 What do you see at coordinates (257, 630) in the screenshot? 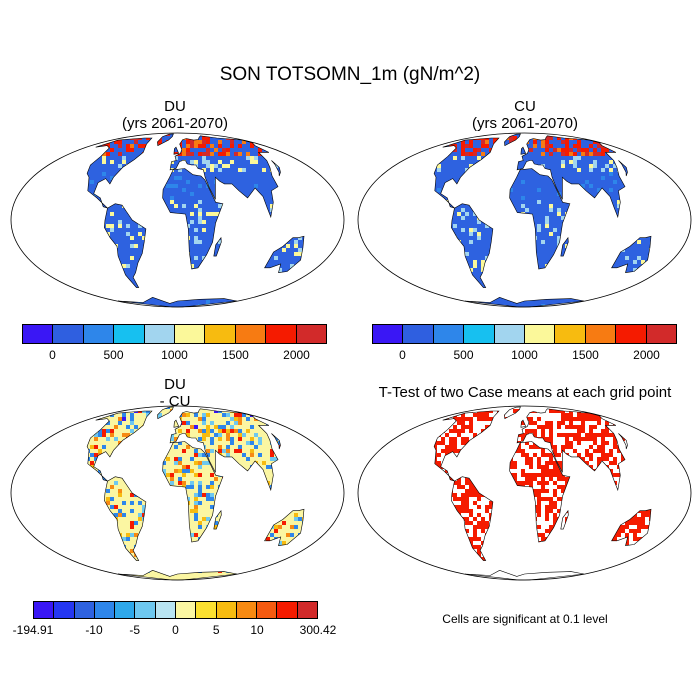
I see `colorbar-tick-label: 10` at bounding box center [257, 630].